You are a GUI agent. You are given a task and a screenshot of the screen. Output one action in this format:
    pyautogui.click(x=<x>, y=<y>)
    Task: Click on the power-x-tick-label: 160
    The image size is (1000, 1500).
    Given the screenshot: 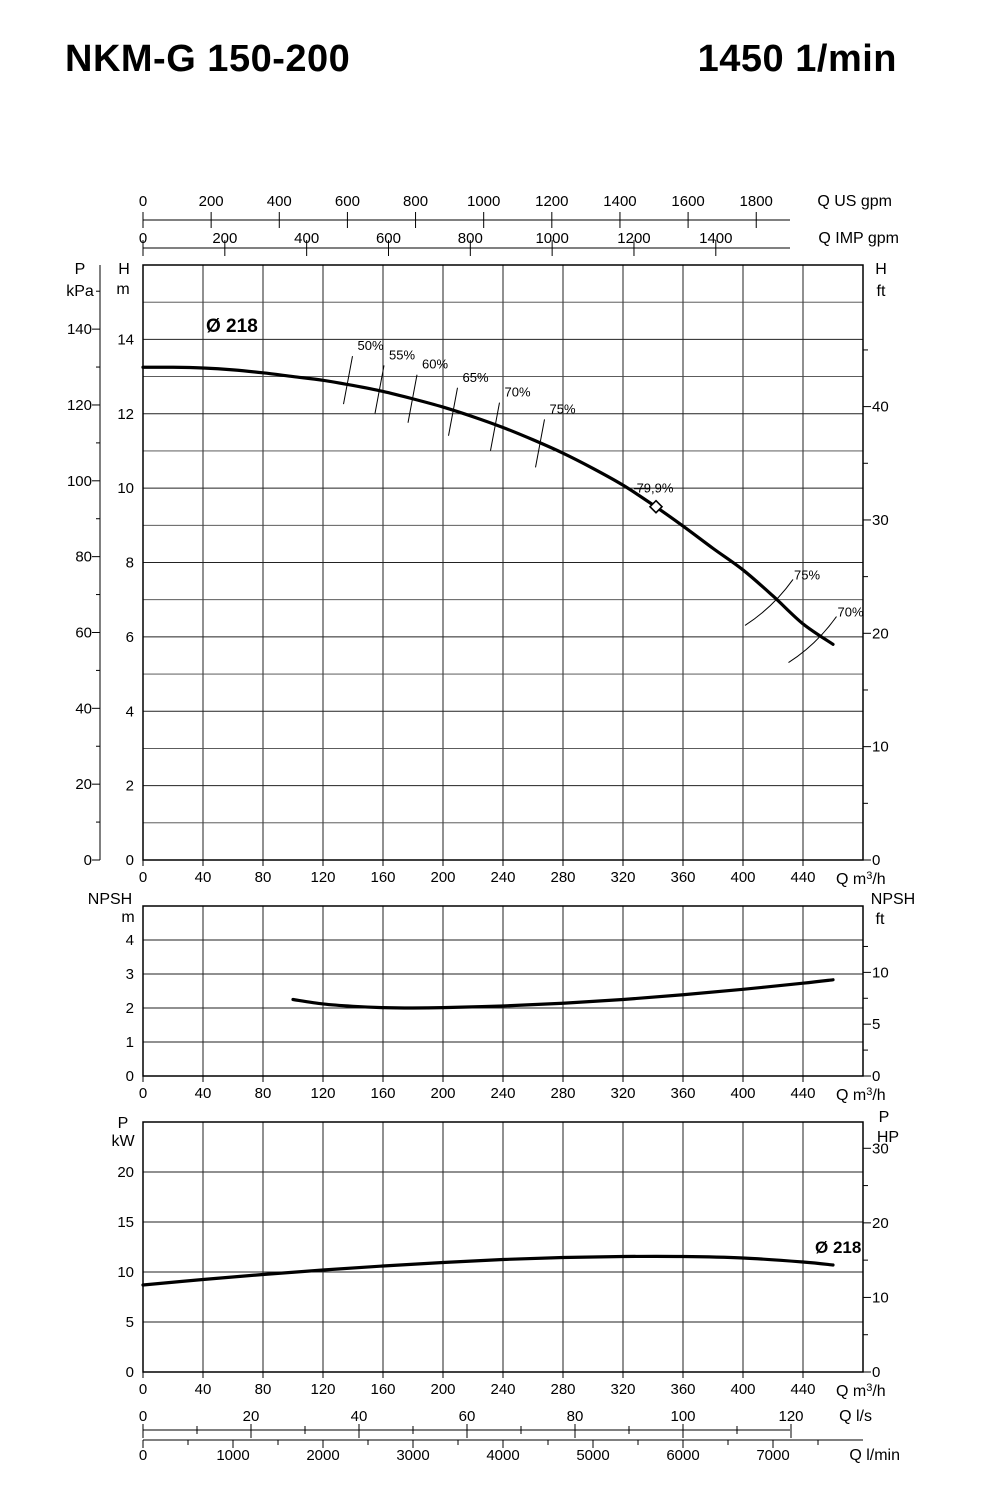 What is the action you would take?
    pyautogui.click(x=382, y=1389)
    